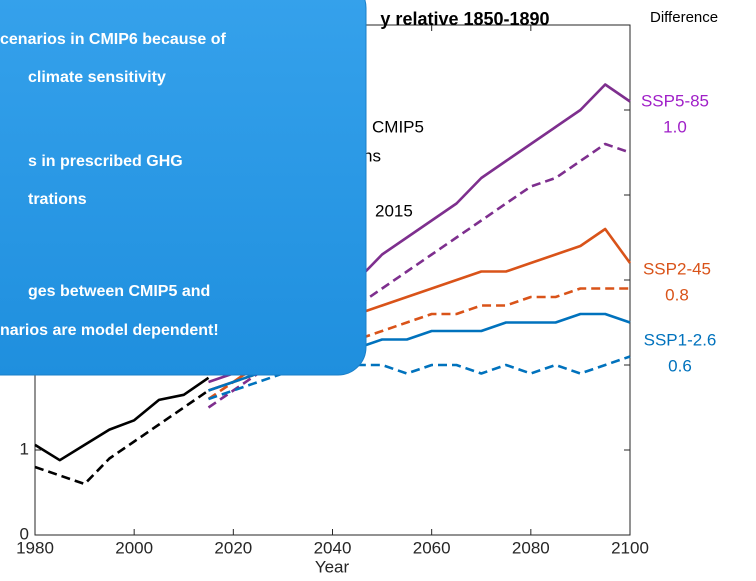 Image resolution: width=756 pixels, height=581 pixels. What do you see at coordinates (233, 547) in the screenshot?
I see `x-tick-label: 2020` at bounding box center [233, 547].